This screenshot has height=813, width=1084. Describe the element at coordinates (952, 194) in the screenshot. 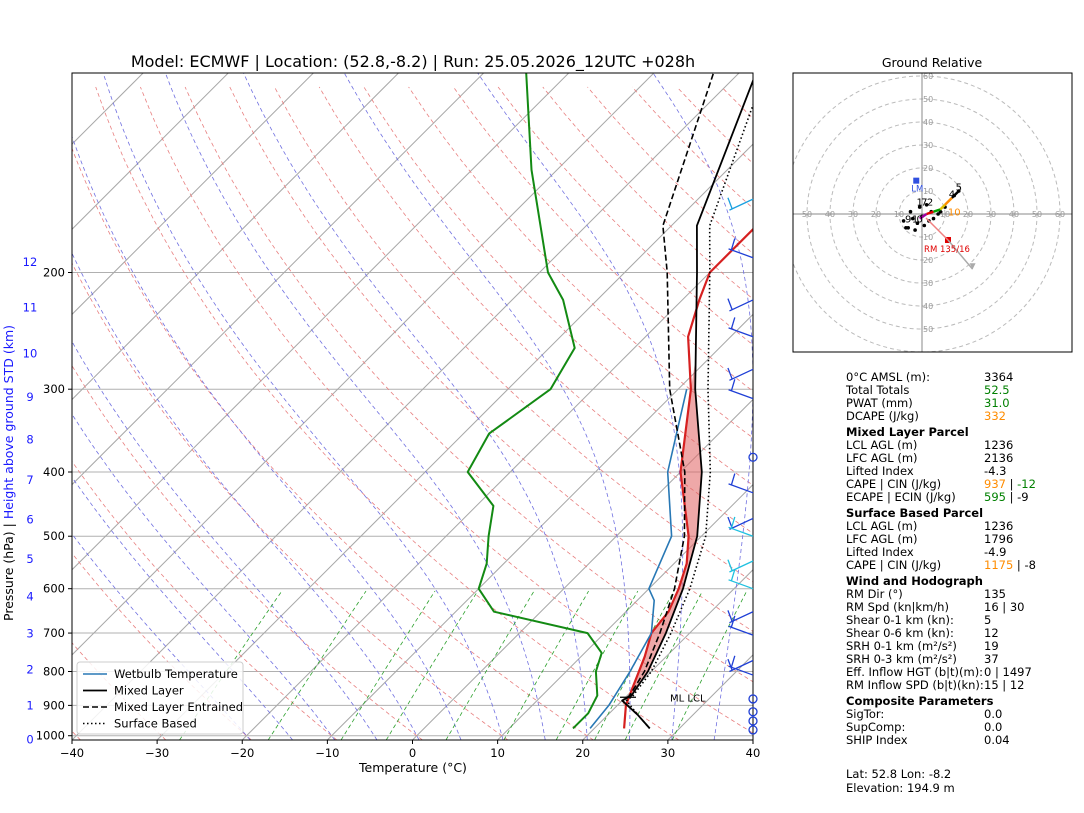

I see `hodograph-height-label: 4` at that location.